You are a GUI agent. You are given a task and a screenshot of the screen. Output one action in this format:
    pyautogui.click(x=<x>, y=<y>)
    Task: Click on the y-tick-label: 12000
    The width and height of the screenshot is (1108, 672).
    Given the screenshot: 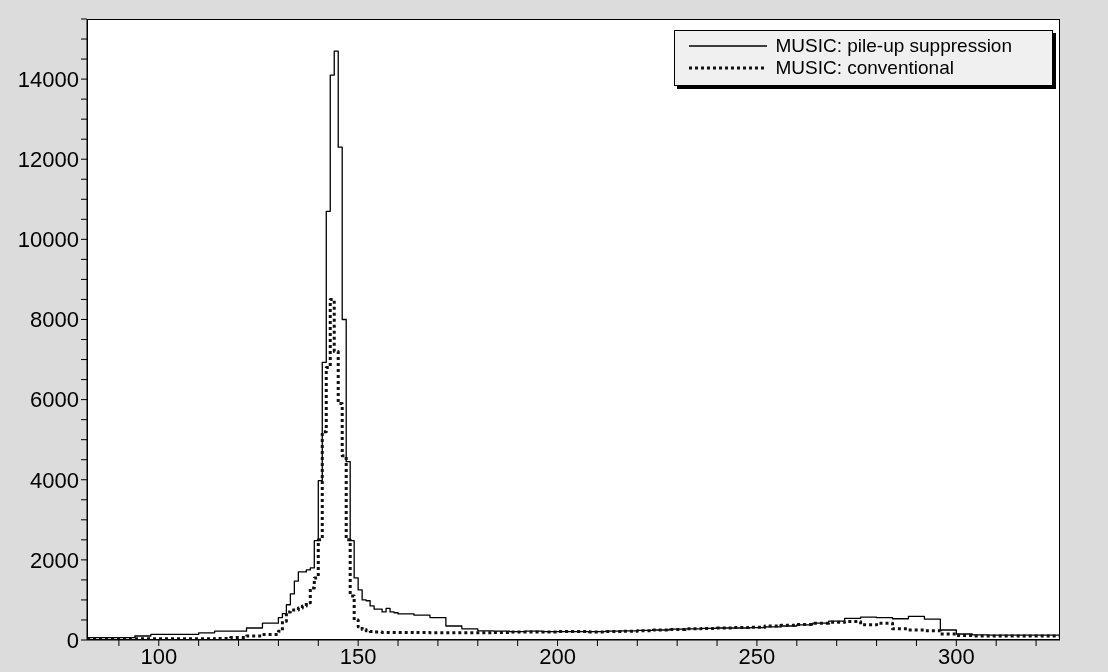 What is the action you would take?
    pyautogui.click(x=48, y=160)
    